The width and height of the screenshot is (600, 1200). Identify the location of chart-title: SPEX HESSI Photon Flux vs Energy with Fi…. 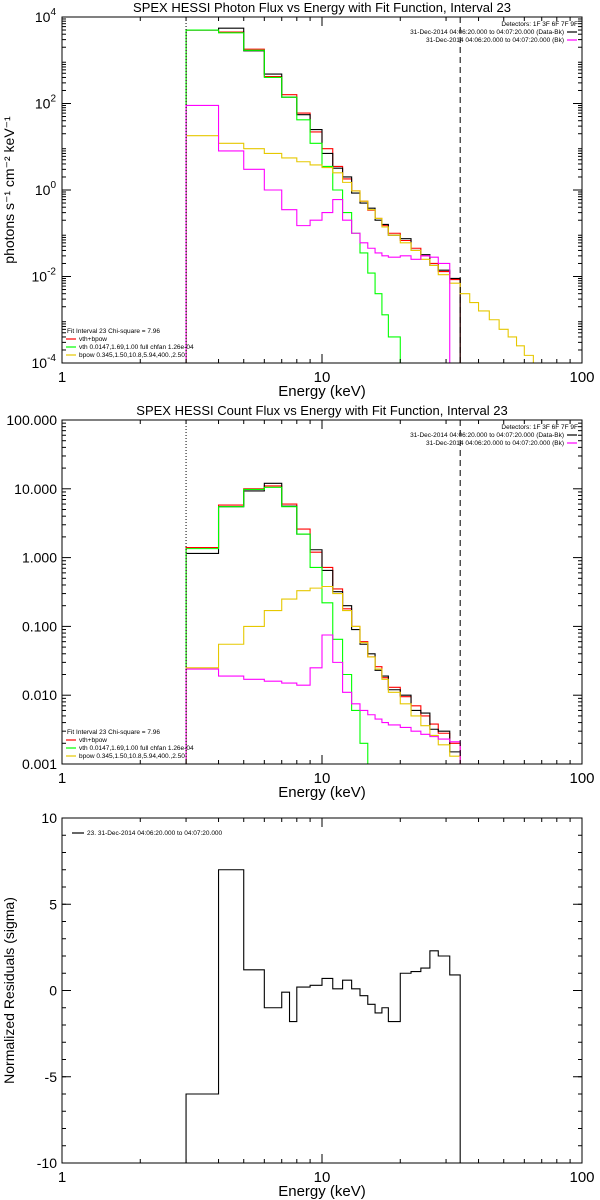
(322, 7).